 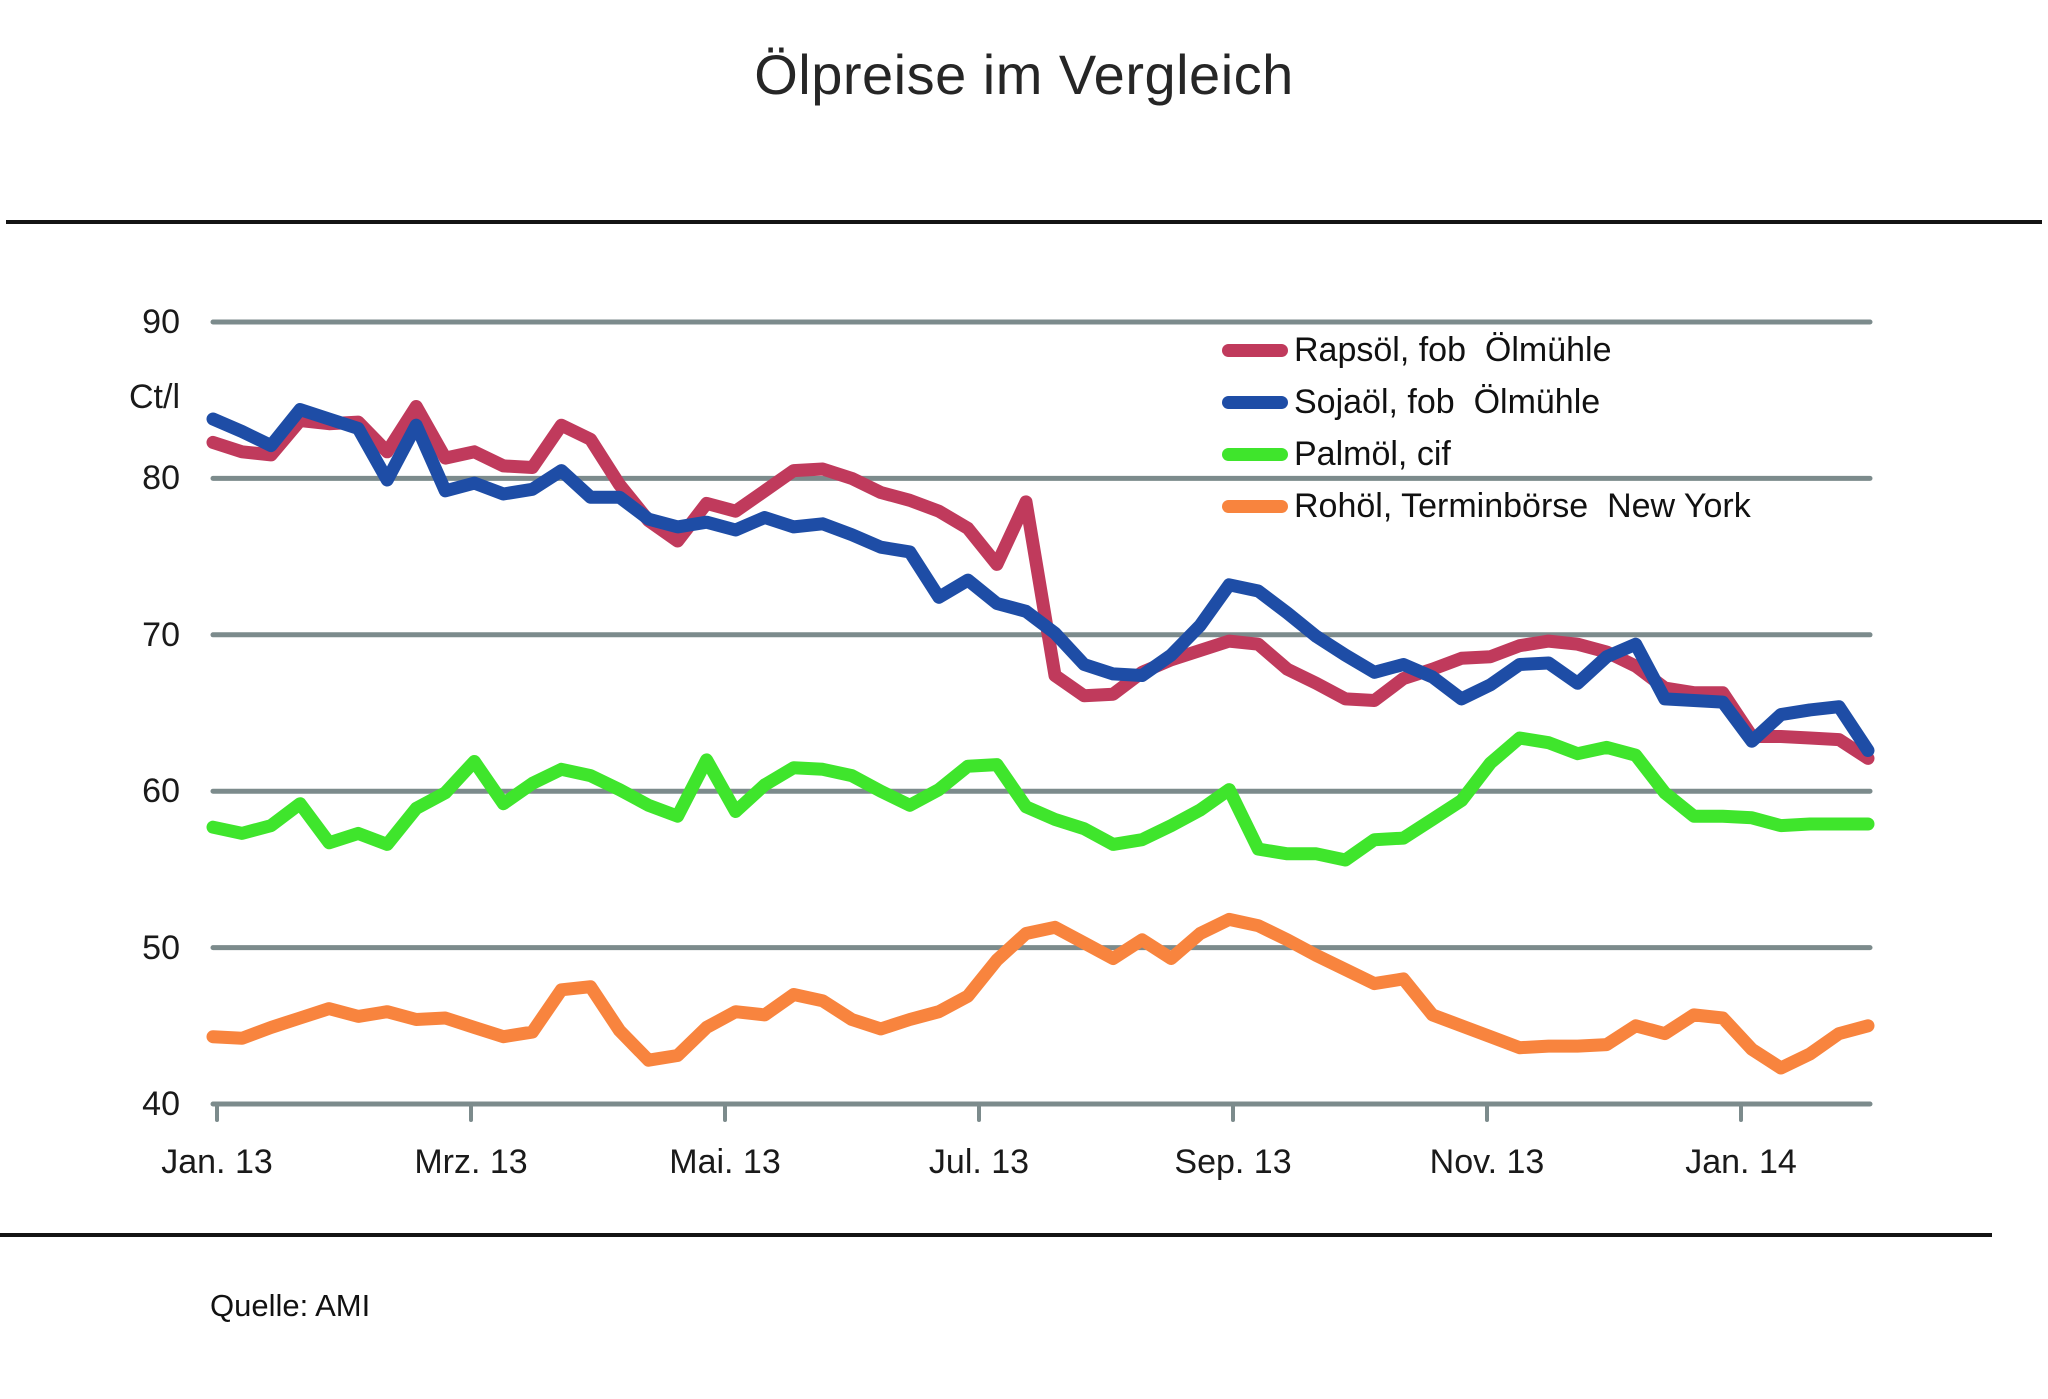 What do you see at coordinates (1487, 1162) in the screenshot?
I see `x-tick-label-nov-13: Nov. 13` at bounding box center [1487, 1162].